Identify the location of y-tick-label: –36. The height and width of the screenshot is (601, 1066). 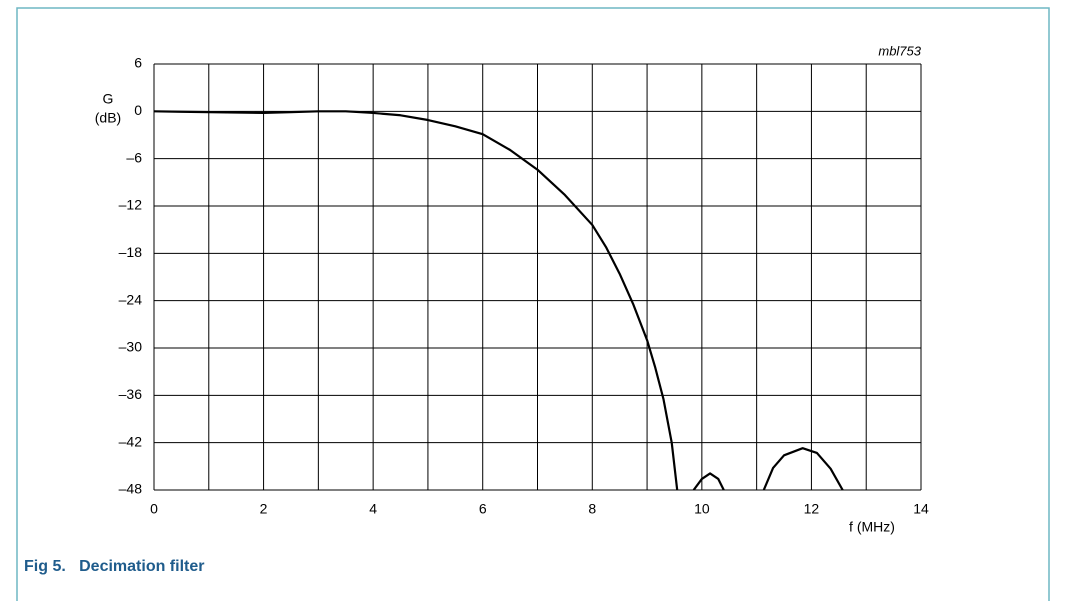
(131, 394).